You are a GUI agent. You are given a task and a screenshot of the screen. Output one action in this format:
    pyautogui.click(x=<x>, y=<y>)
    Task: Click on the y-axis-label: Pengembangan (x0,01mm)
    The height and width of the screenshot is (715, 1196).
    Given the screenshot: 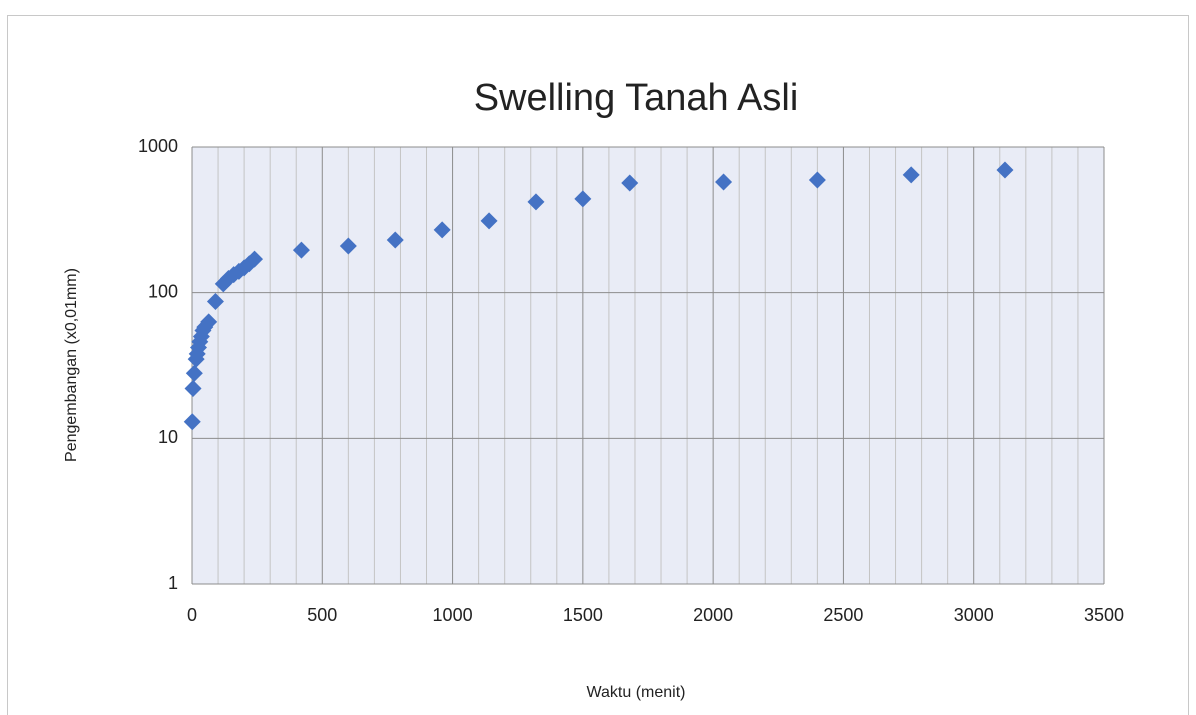 What is the action you would take?
    pyautogui.click(x=71, y=365)
    